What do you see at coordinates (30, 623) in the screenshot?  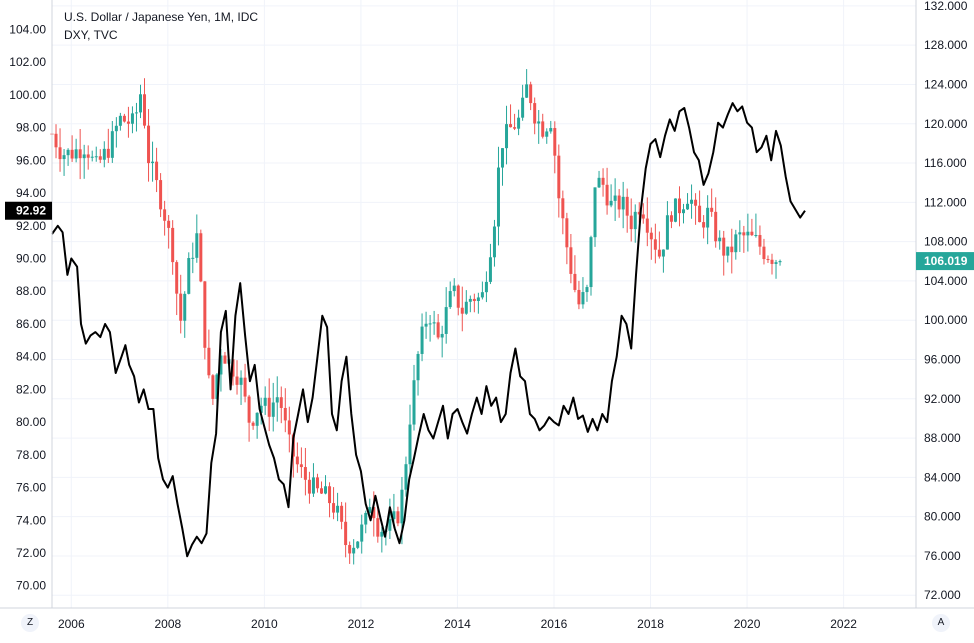 I see `zoom-button: Z` at bounding box center [30, 623].